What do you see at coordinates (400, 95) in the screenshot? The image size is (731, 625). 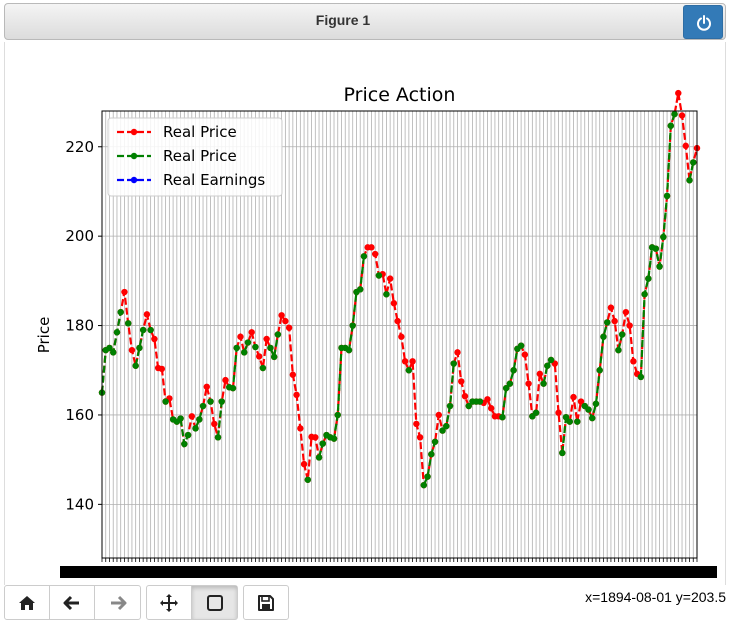 I see `chart-title: Price Action` at bounding box center [400, 95].